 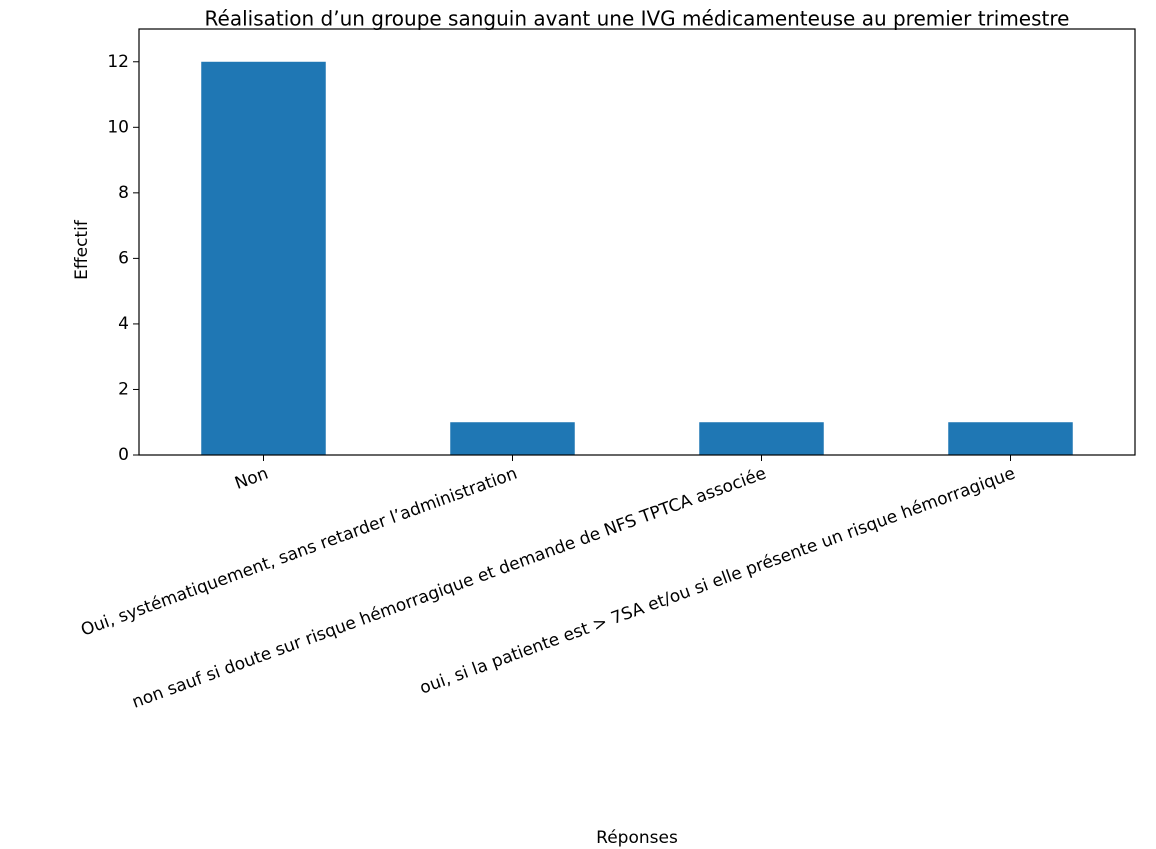 What do you see at coordinates (123, 389) in the screenshot?
I see `y-tick-label: 2` at bounding box center [123, 389].